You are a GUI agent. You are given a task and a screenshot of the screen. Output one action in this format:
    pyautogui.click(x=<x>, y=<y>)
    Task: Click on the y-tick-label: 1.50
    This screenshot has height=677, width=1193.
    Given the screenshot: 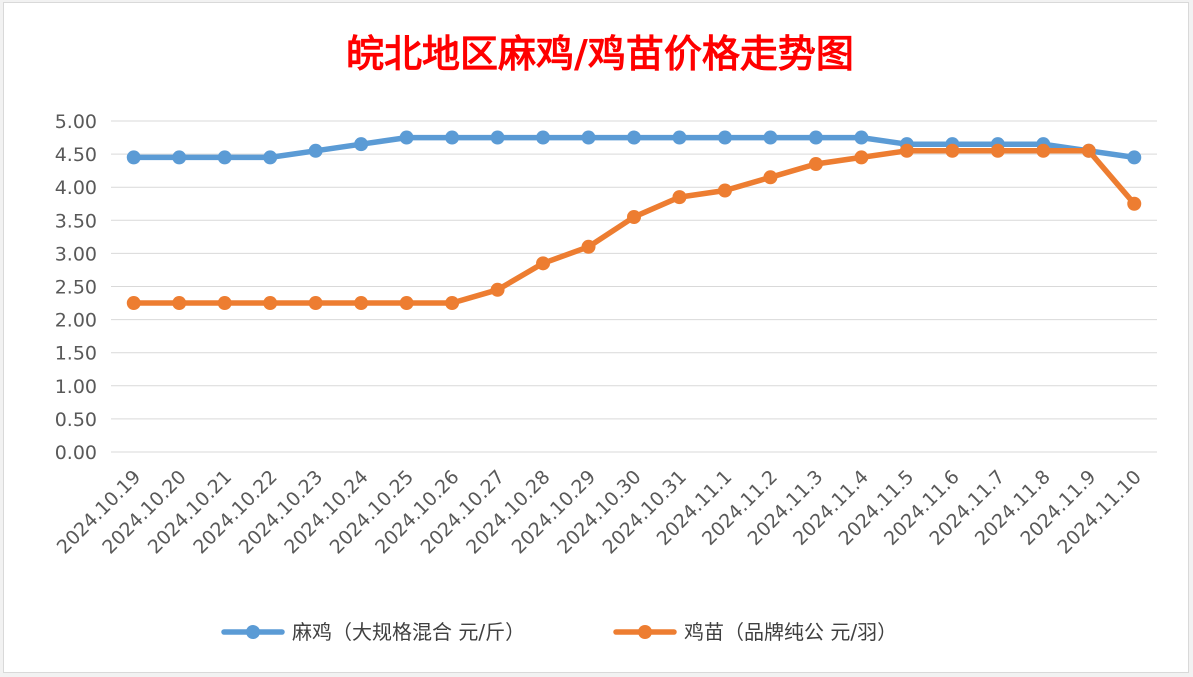 What is the action you would take?
    pyautogui.click(x=76, y=354)
    